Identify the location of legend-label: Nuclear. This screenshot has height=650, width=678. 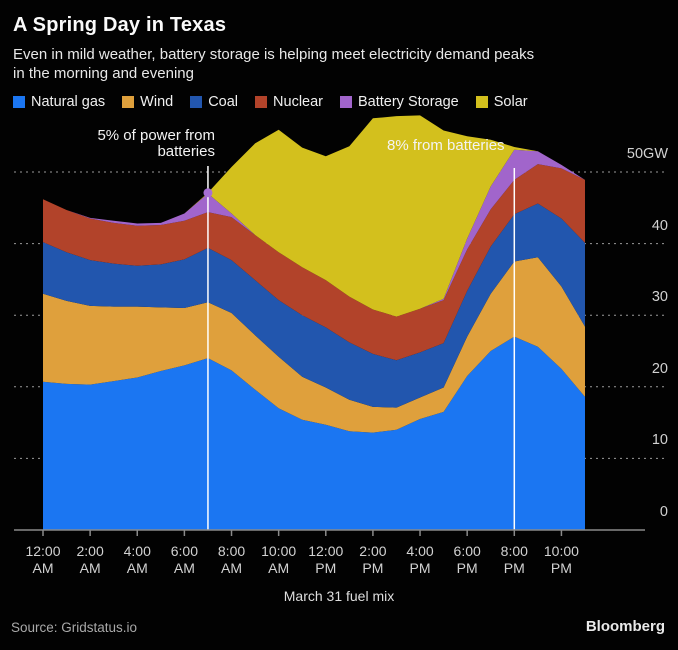
(298, 102).